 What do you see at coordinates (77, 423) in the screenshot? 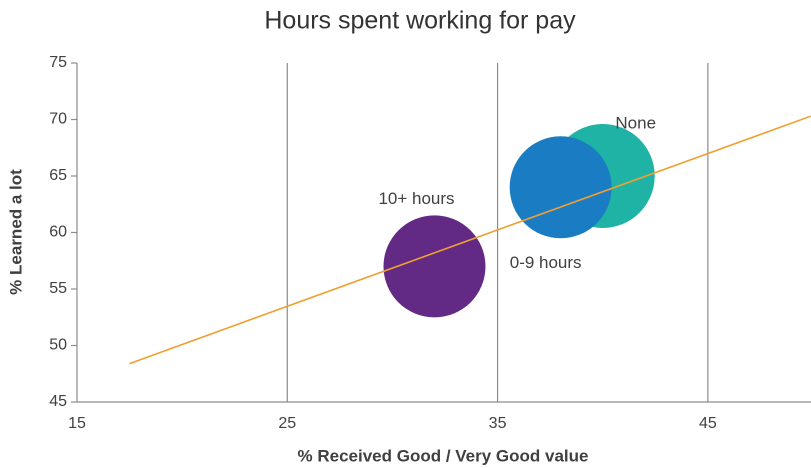
I see `x-tick-label: 15` at bounding box center [77, 423].